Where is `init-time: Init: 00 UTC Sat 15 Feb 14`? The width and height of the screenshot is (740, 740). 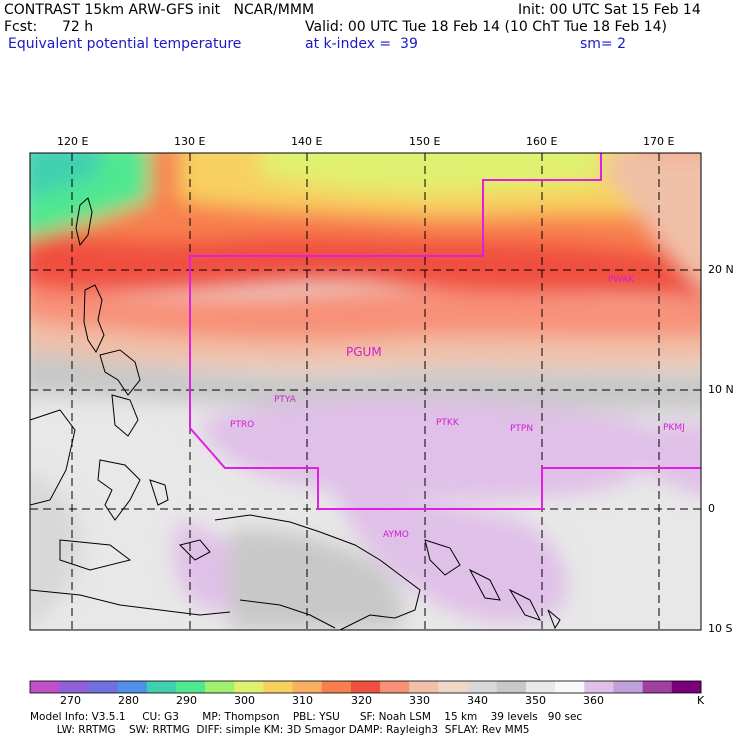 init-time: Init: 00 UTC Sat 15 Feb 14 is located at coordinates (609, 10).